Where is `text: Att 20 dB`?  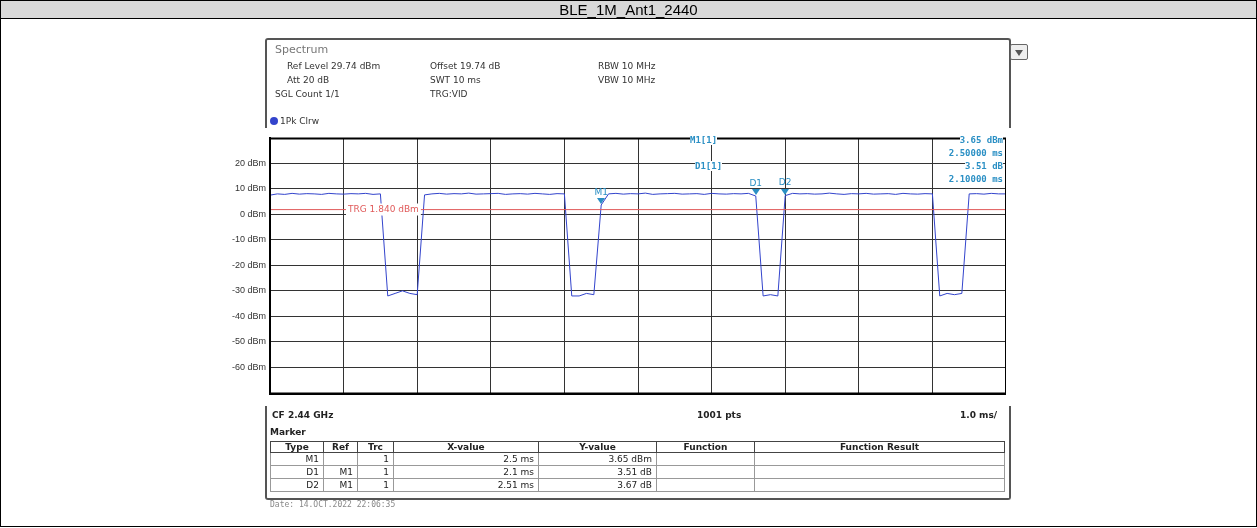
text: Att 20 dB is located at coordinates (308, 80).